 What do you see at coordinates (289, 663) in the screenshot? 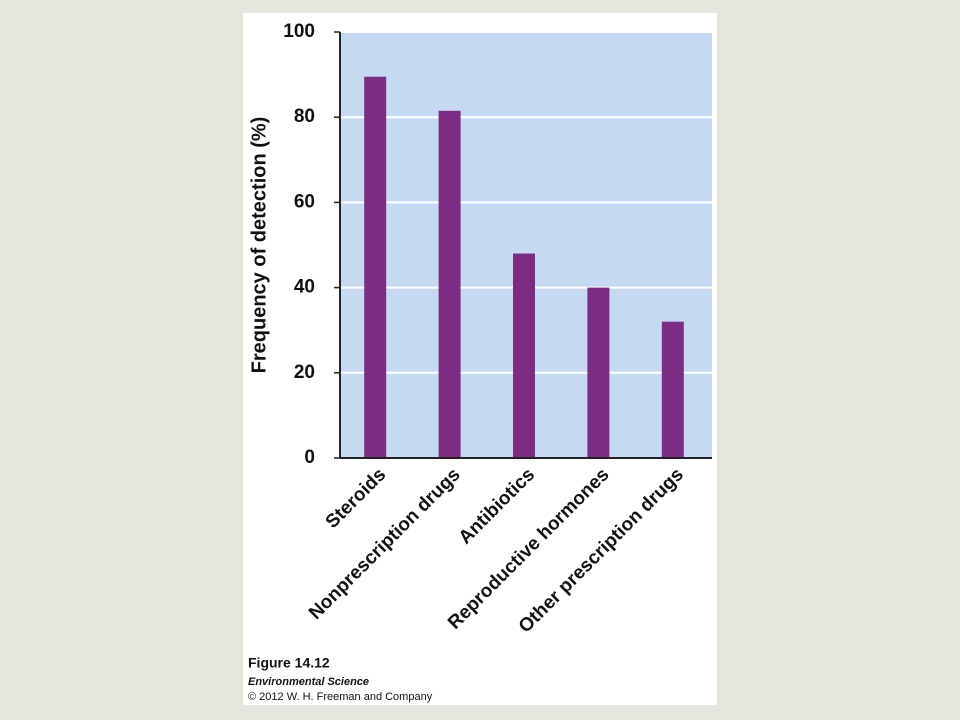
I see `figure-number: Figure 14.12` at bounding box center [289, 663].